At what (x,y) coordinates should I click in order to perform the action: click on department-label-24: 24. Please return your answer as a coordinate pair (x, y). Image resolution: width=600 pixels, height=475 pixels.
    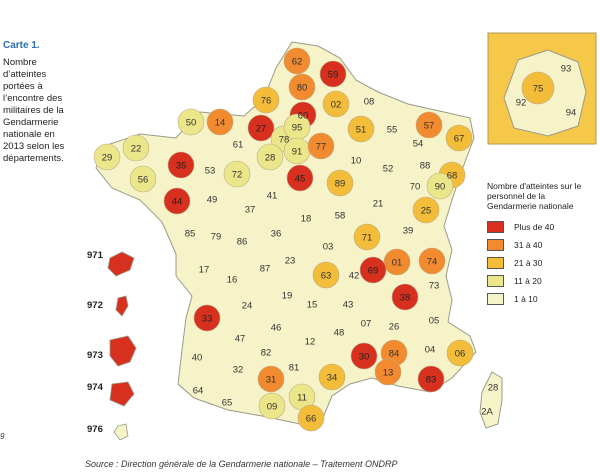
    Looking at the image, I should click on (247, 306).